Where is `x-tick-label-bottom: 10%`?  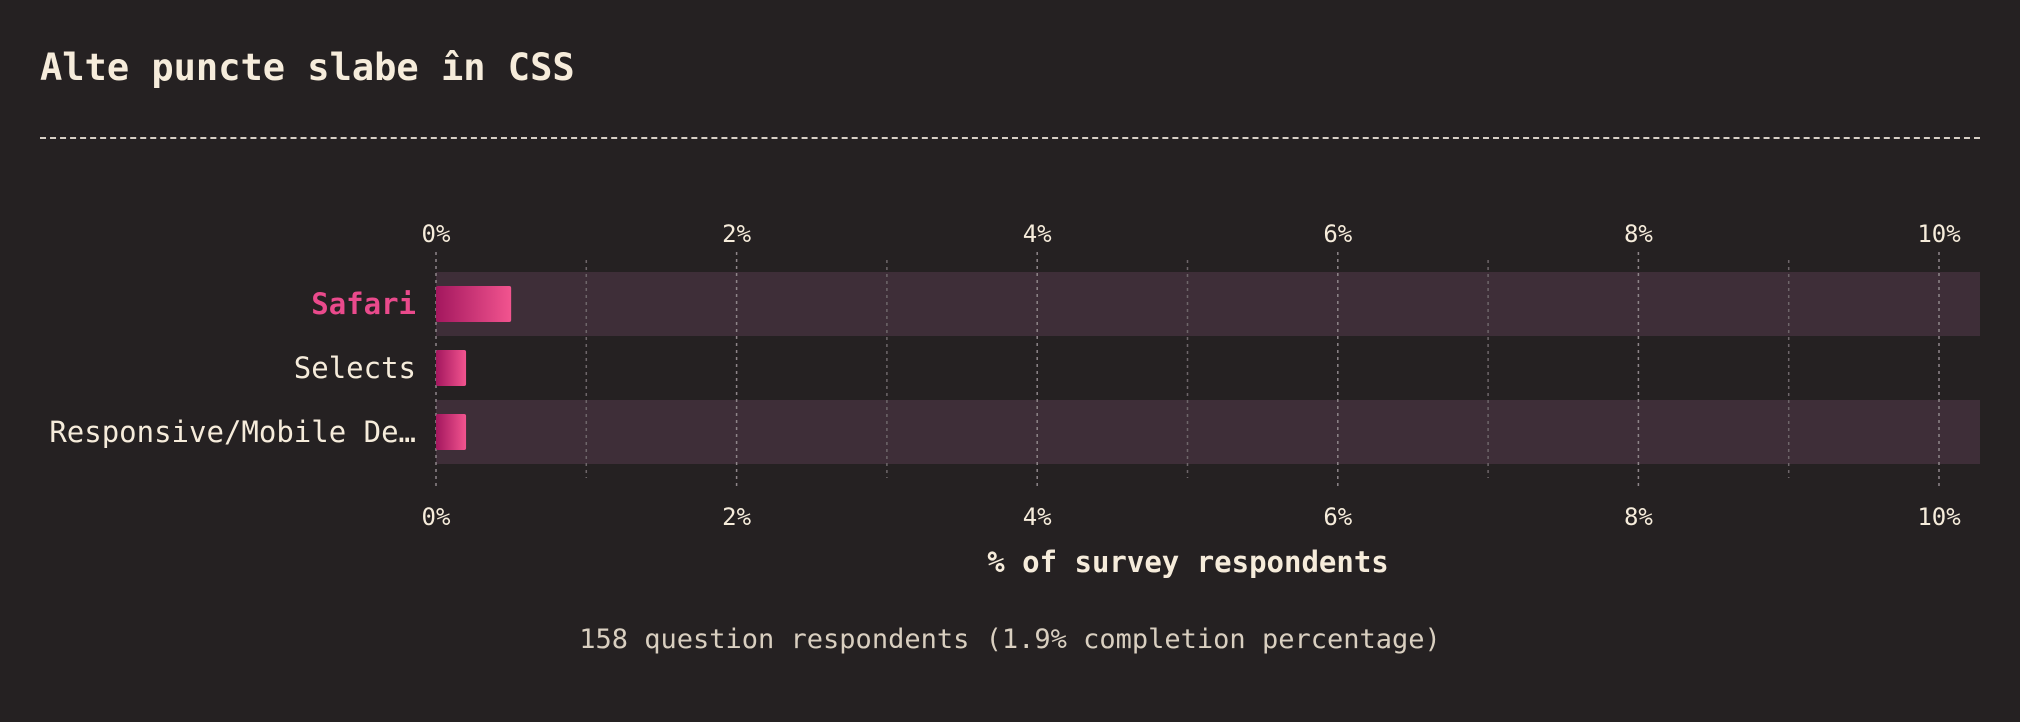 x-tick-label-bottom: 10% is located at coordinates (1939, 517).